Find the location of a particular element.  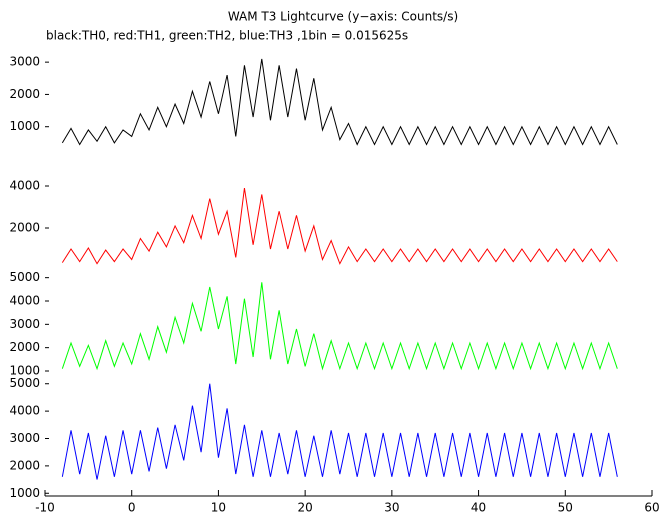

x-tick-label: 10 is located at coordinates (218, 508).